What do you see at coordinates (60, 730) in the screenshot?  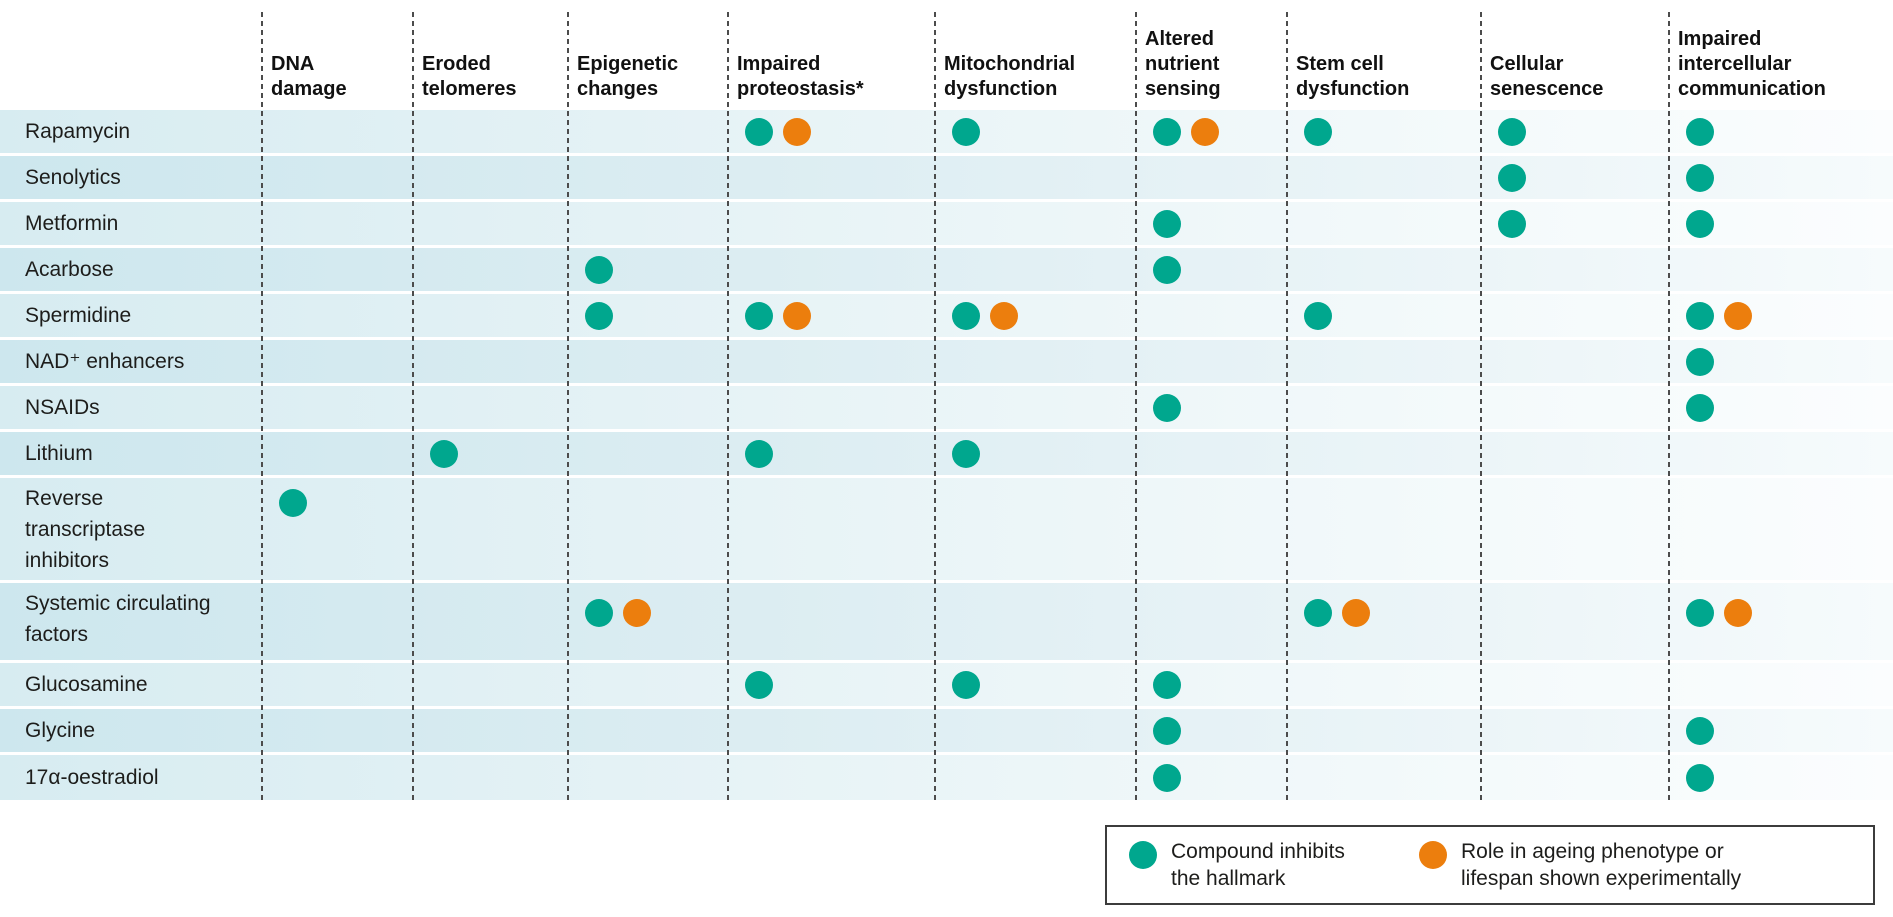 I see `row-label: Glycine` at bounding box center [60, 730].